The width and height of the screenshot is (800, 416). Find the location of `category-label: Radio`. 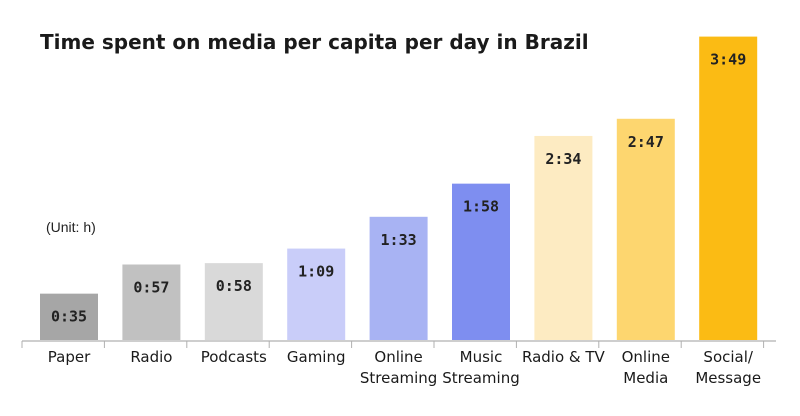

category-label: Radio is located at coordinates (151, 357).